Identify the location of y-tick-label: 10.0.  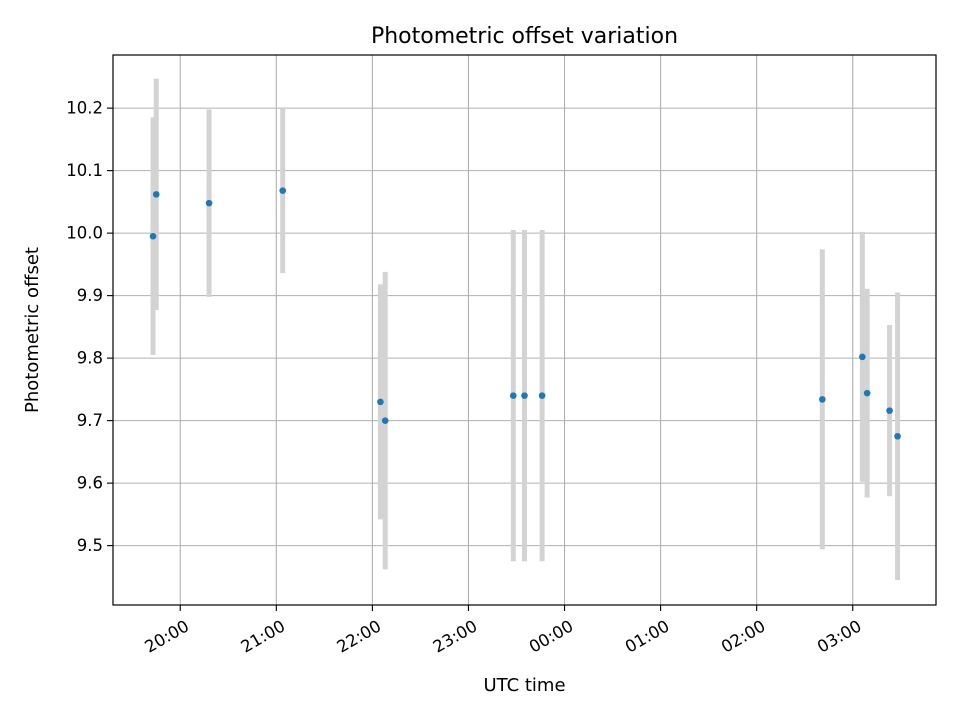
(84, 233).